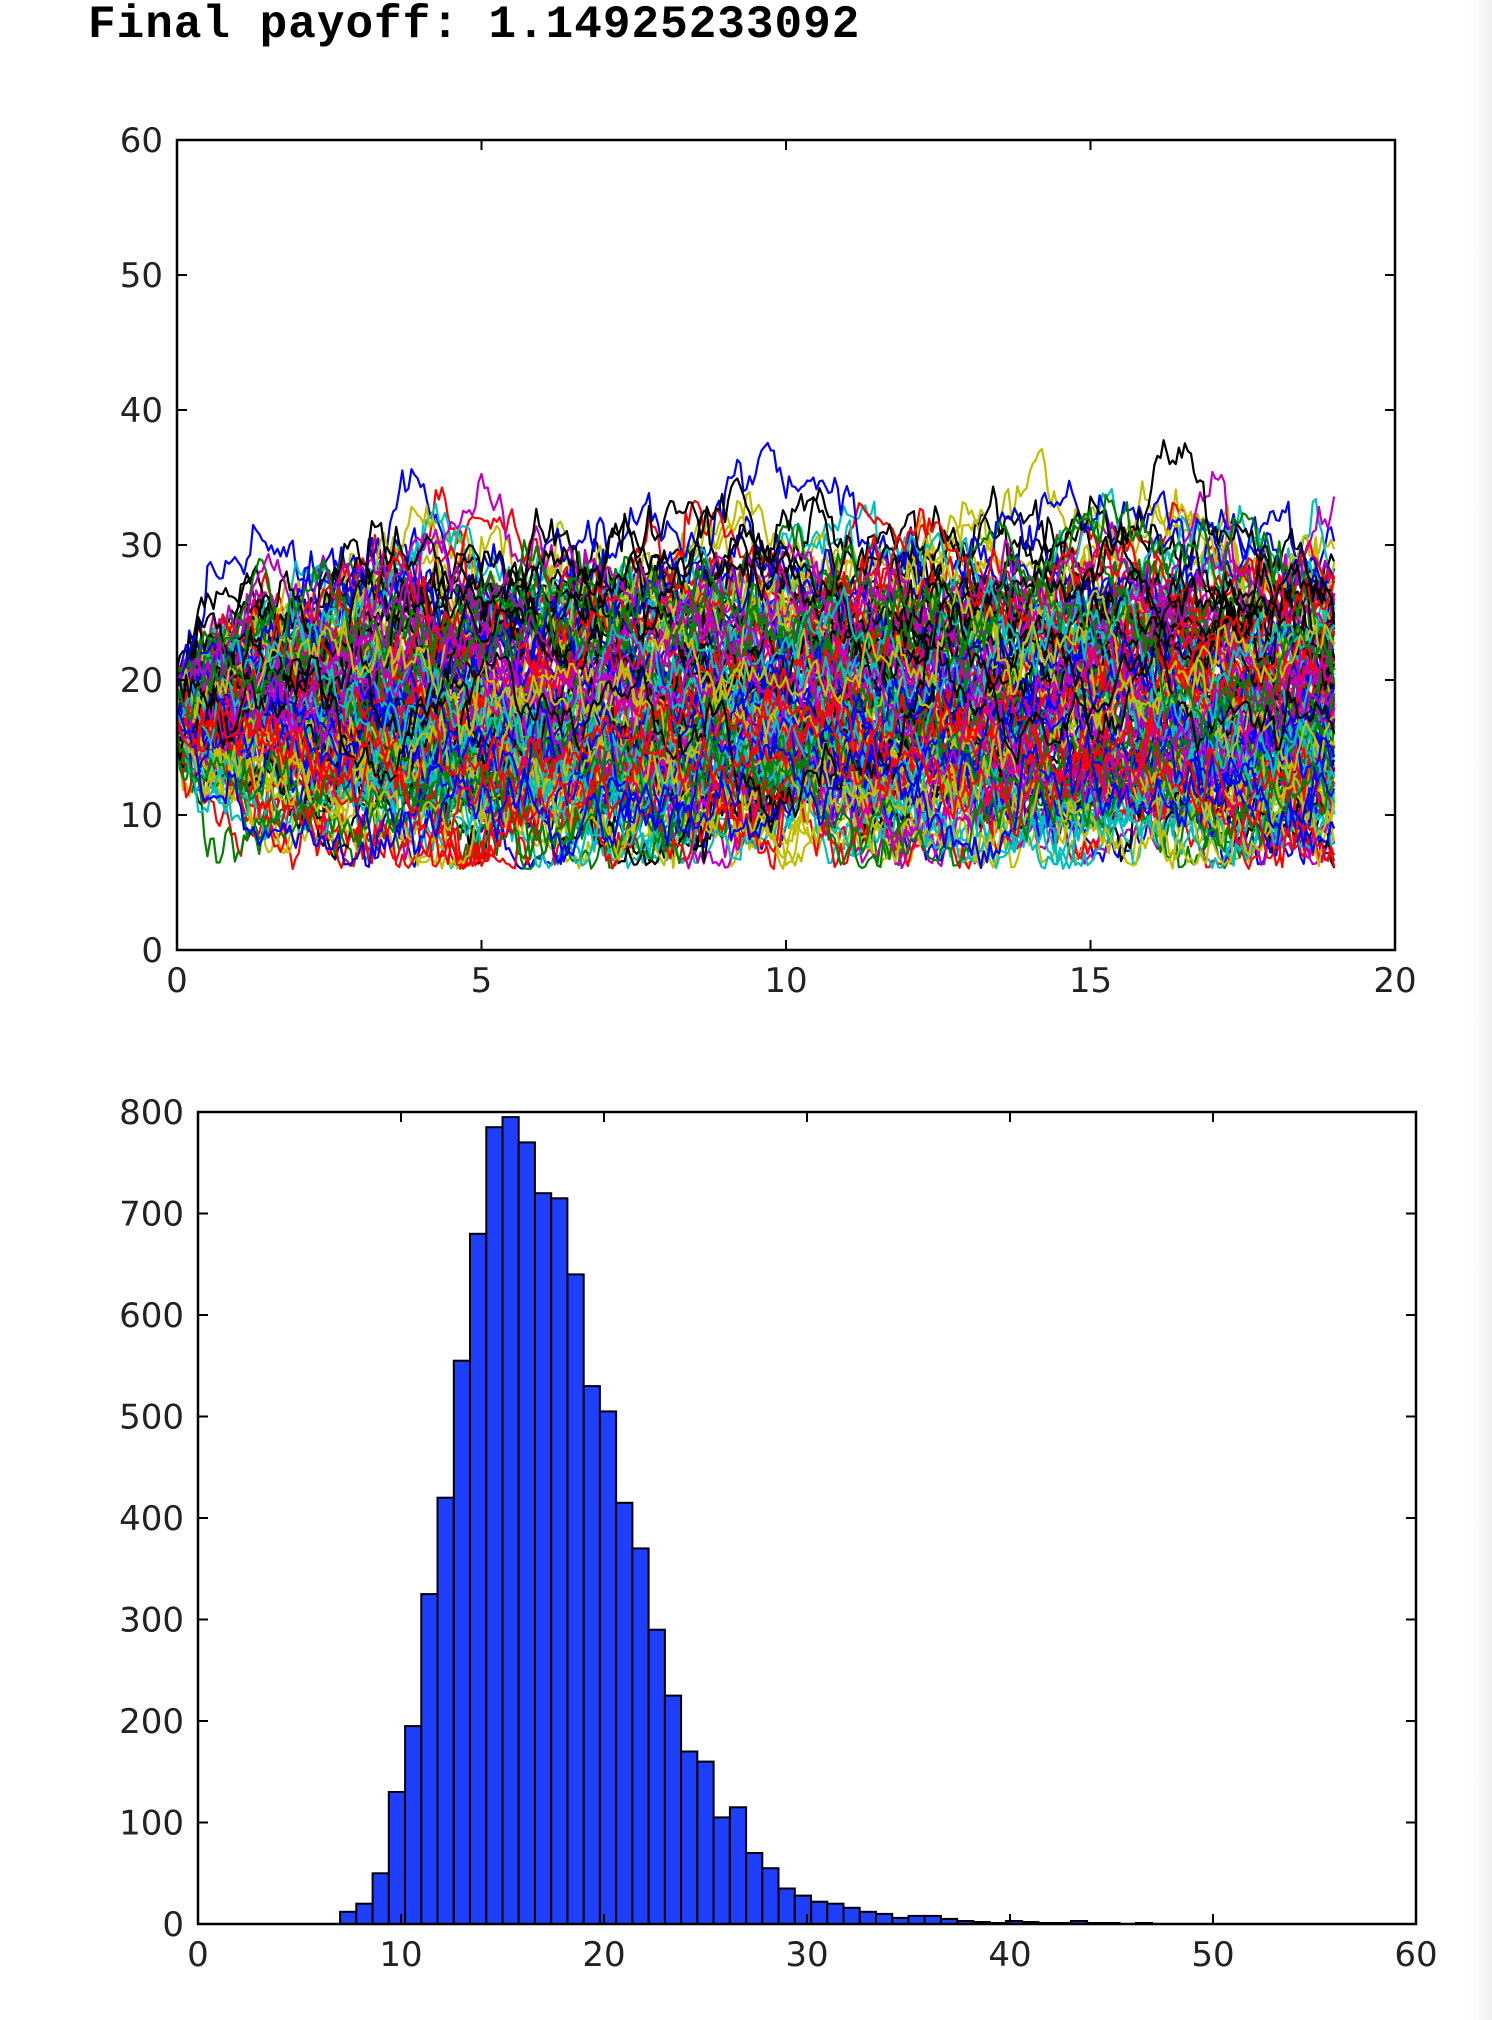 The height and width of the screenshot is (2020, 1492). Describe the element at coordinates (1090, 981) in the screenshot. I see `x-tick-label: 15` at that location.